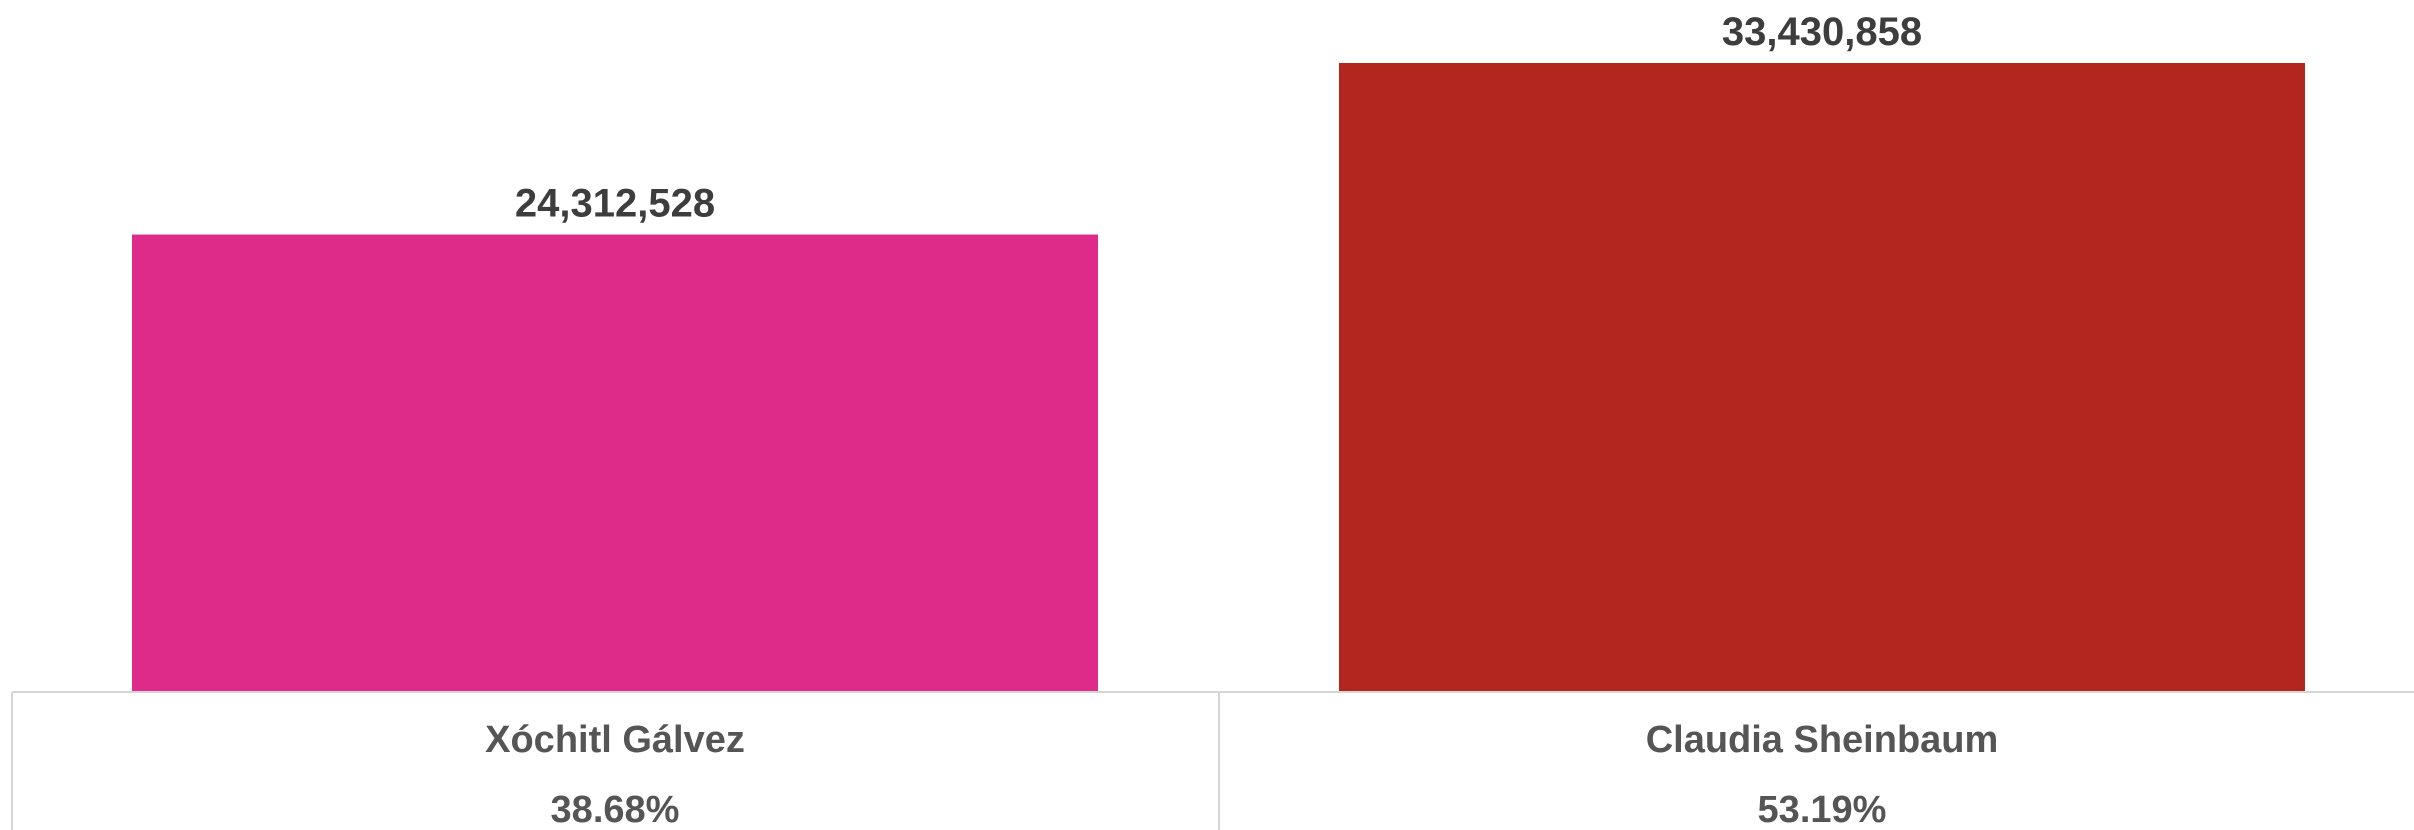  Describe the element at coordinates (1822, 32) in the screenshot. I see `value-label-claudia-sheinbaum: 33,430,858` at that location.